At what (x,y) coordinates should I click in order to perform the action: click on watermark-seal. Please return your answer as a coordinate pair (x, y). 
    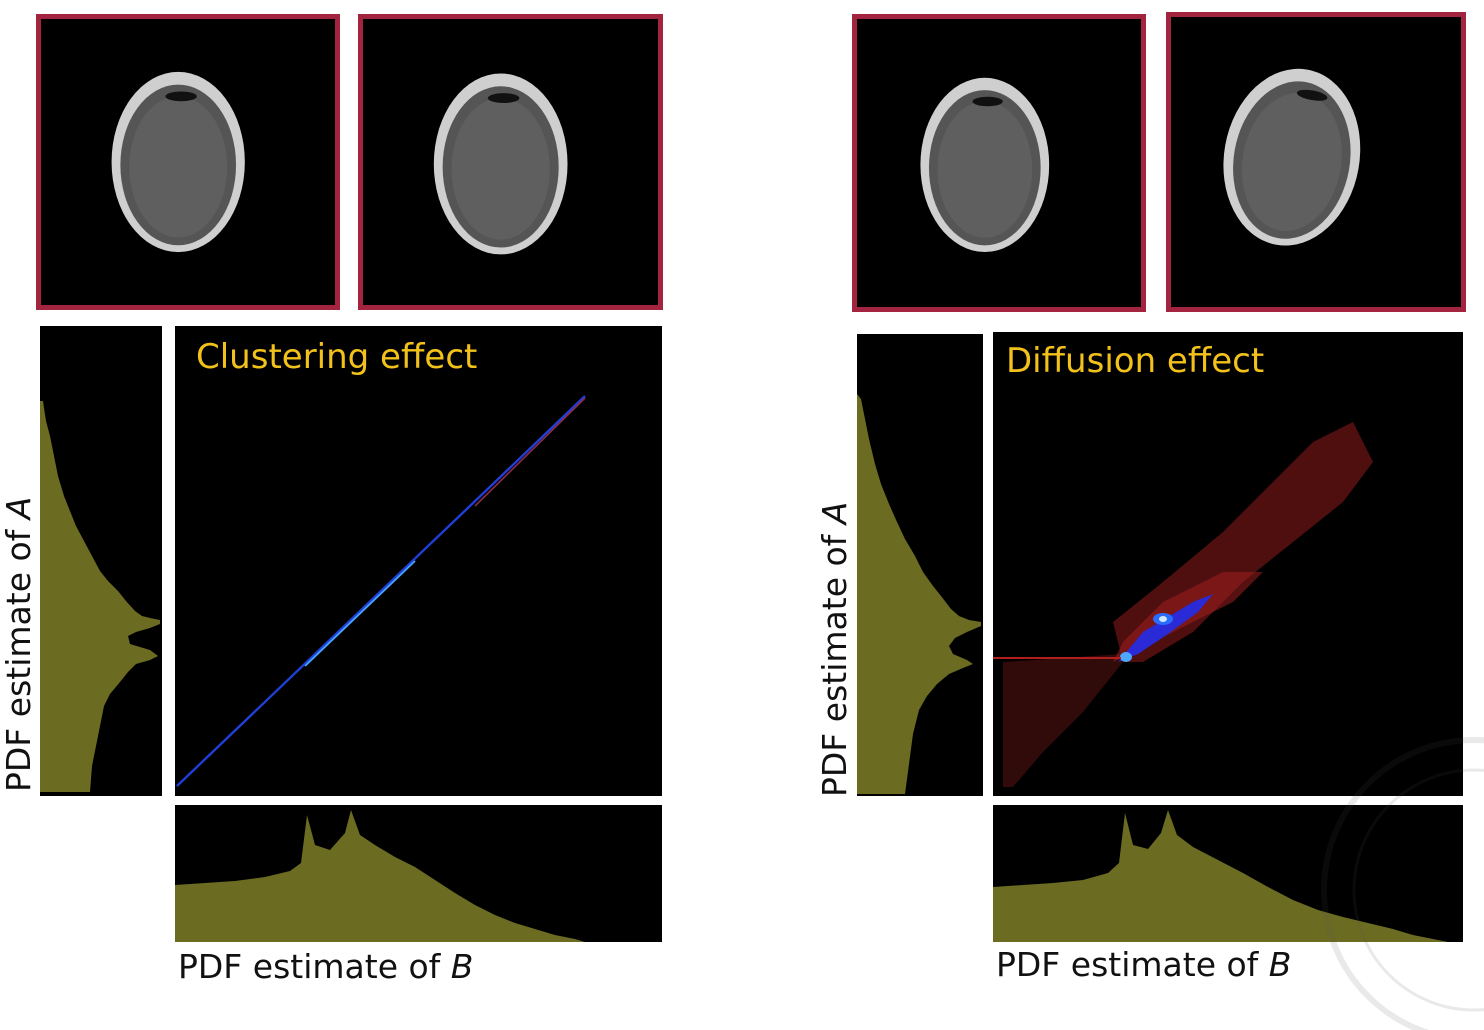
    Looking at the image, I should click on (1402, 883).